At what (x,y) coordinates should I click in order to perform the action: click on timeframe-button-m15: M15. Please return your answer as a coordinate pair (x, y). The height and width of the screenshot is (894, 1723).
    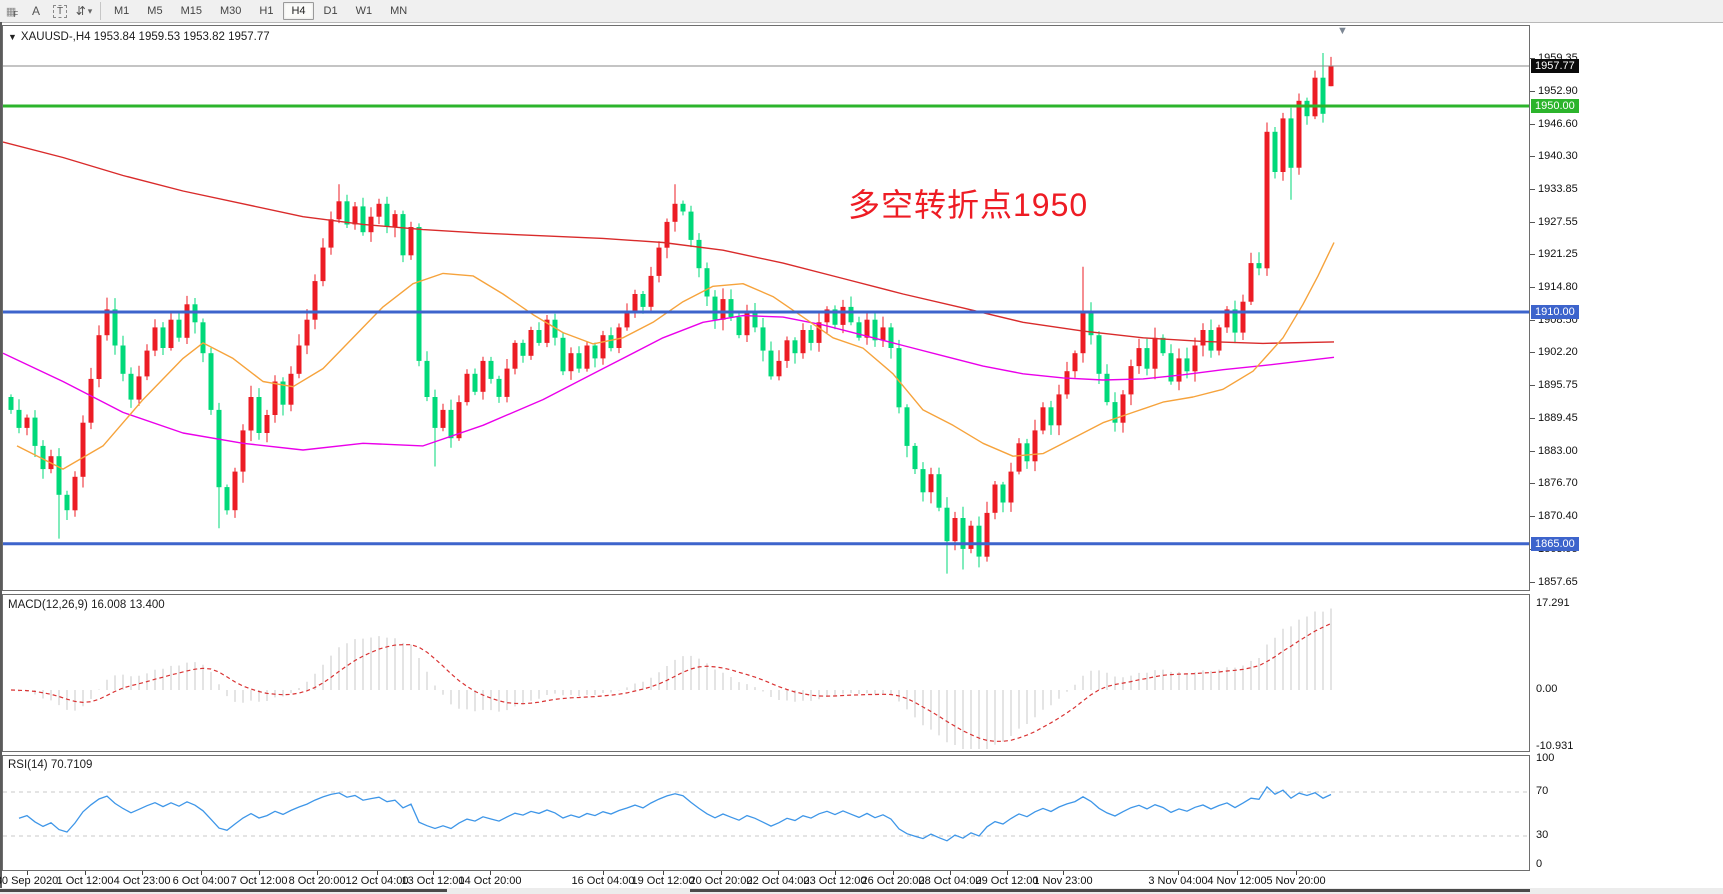
    Looking at the image, I should click on (191, 10).